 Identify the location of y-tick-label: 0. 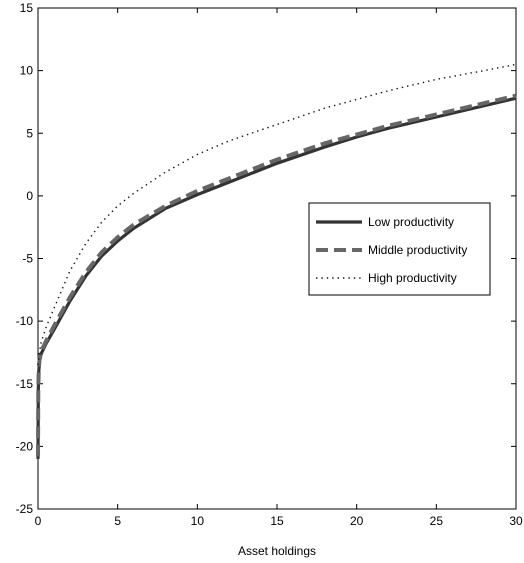
(29, 196).